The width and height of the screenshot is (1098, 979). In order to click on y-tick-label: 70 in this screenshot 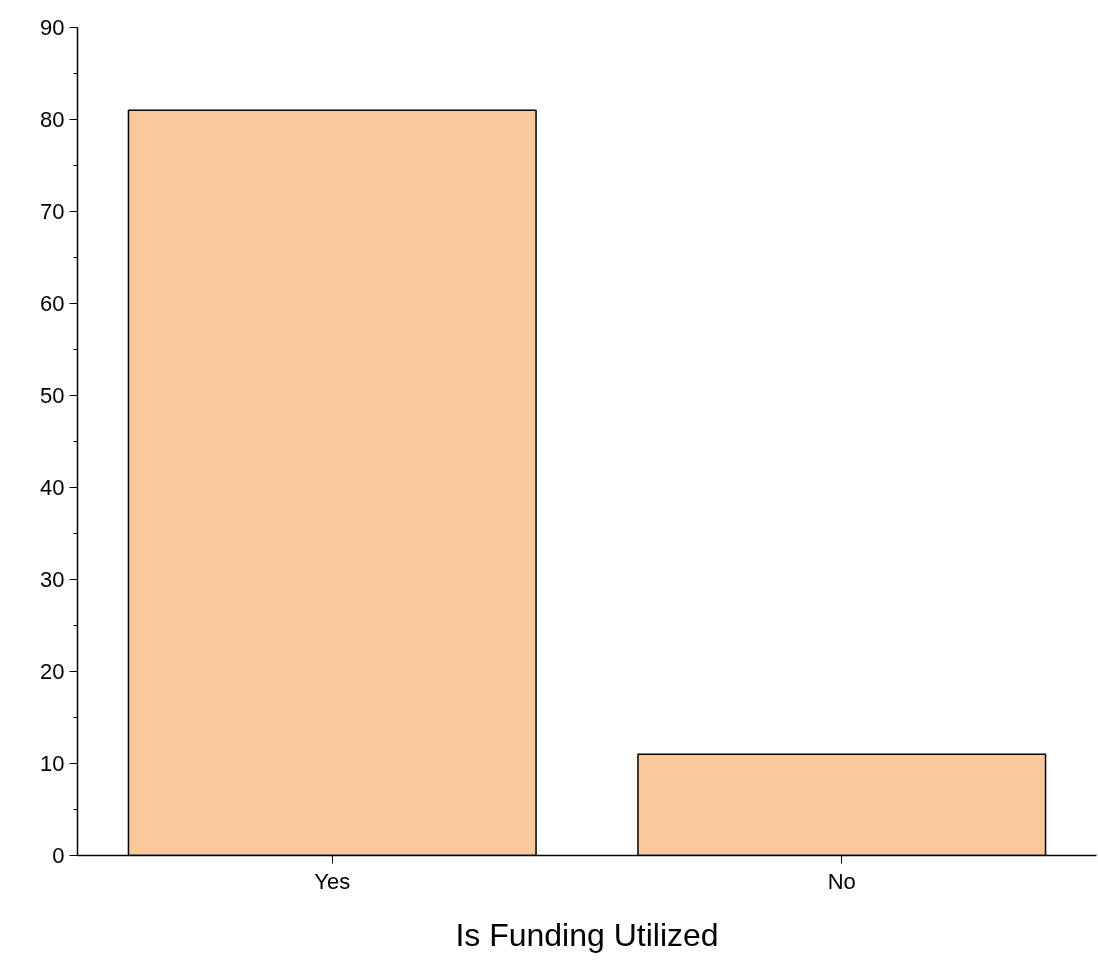, I will do `click(52, 211)`.